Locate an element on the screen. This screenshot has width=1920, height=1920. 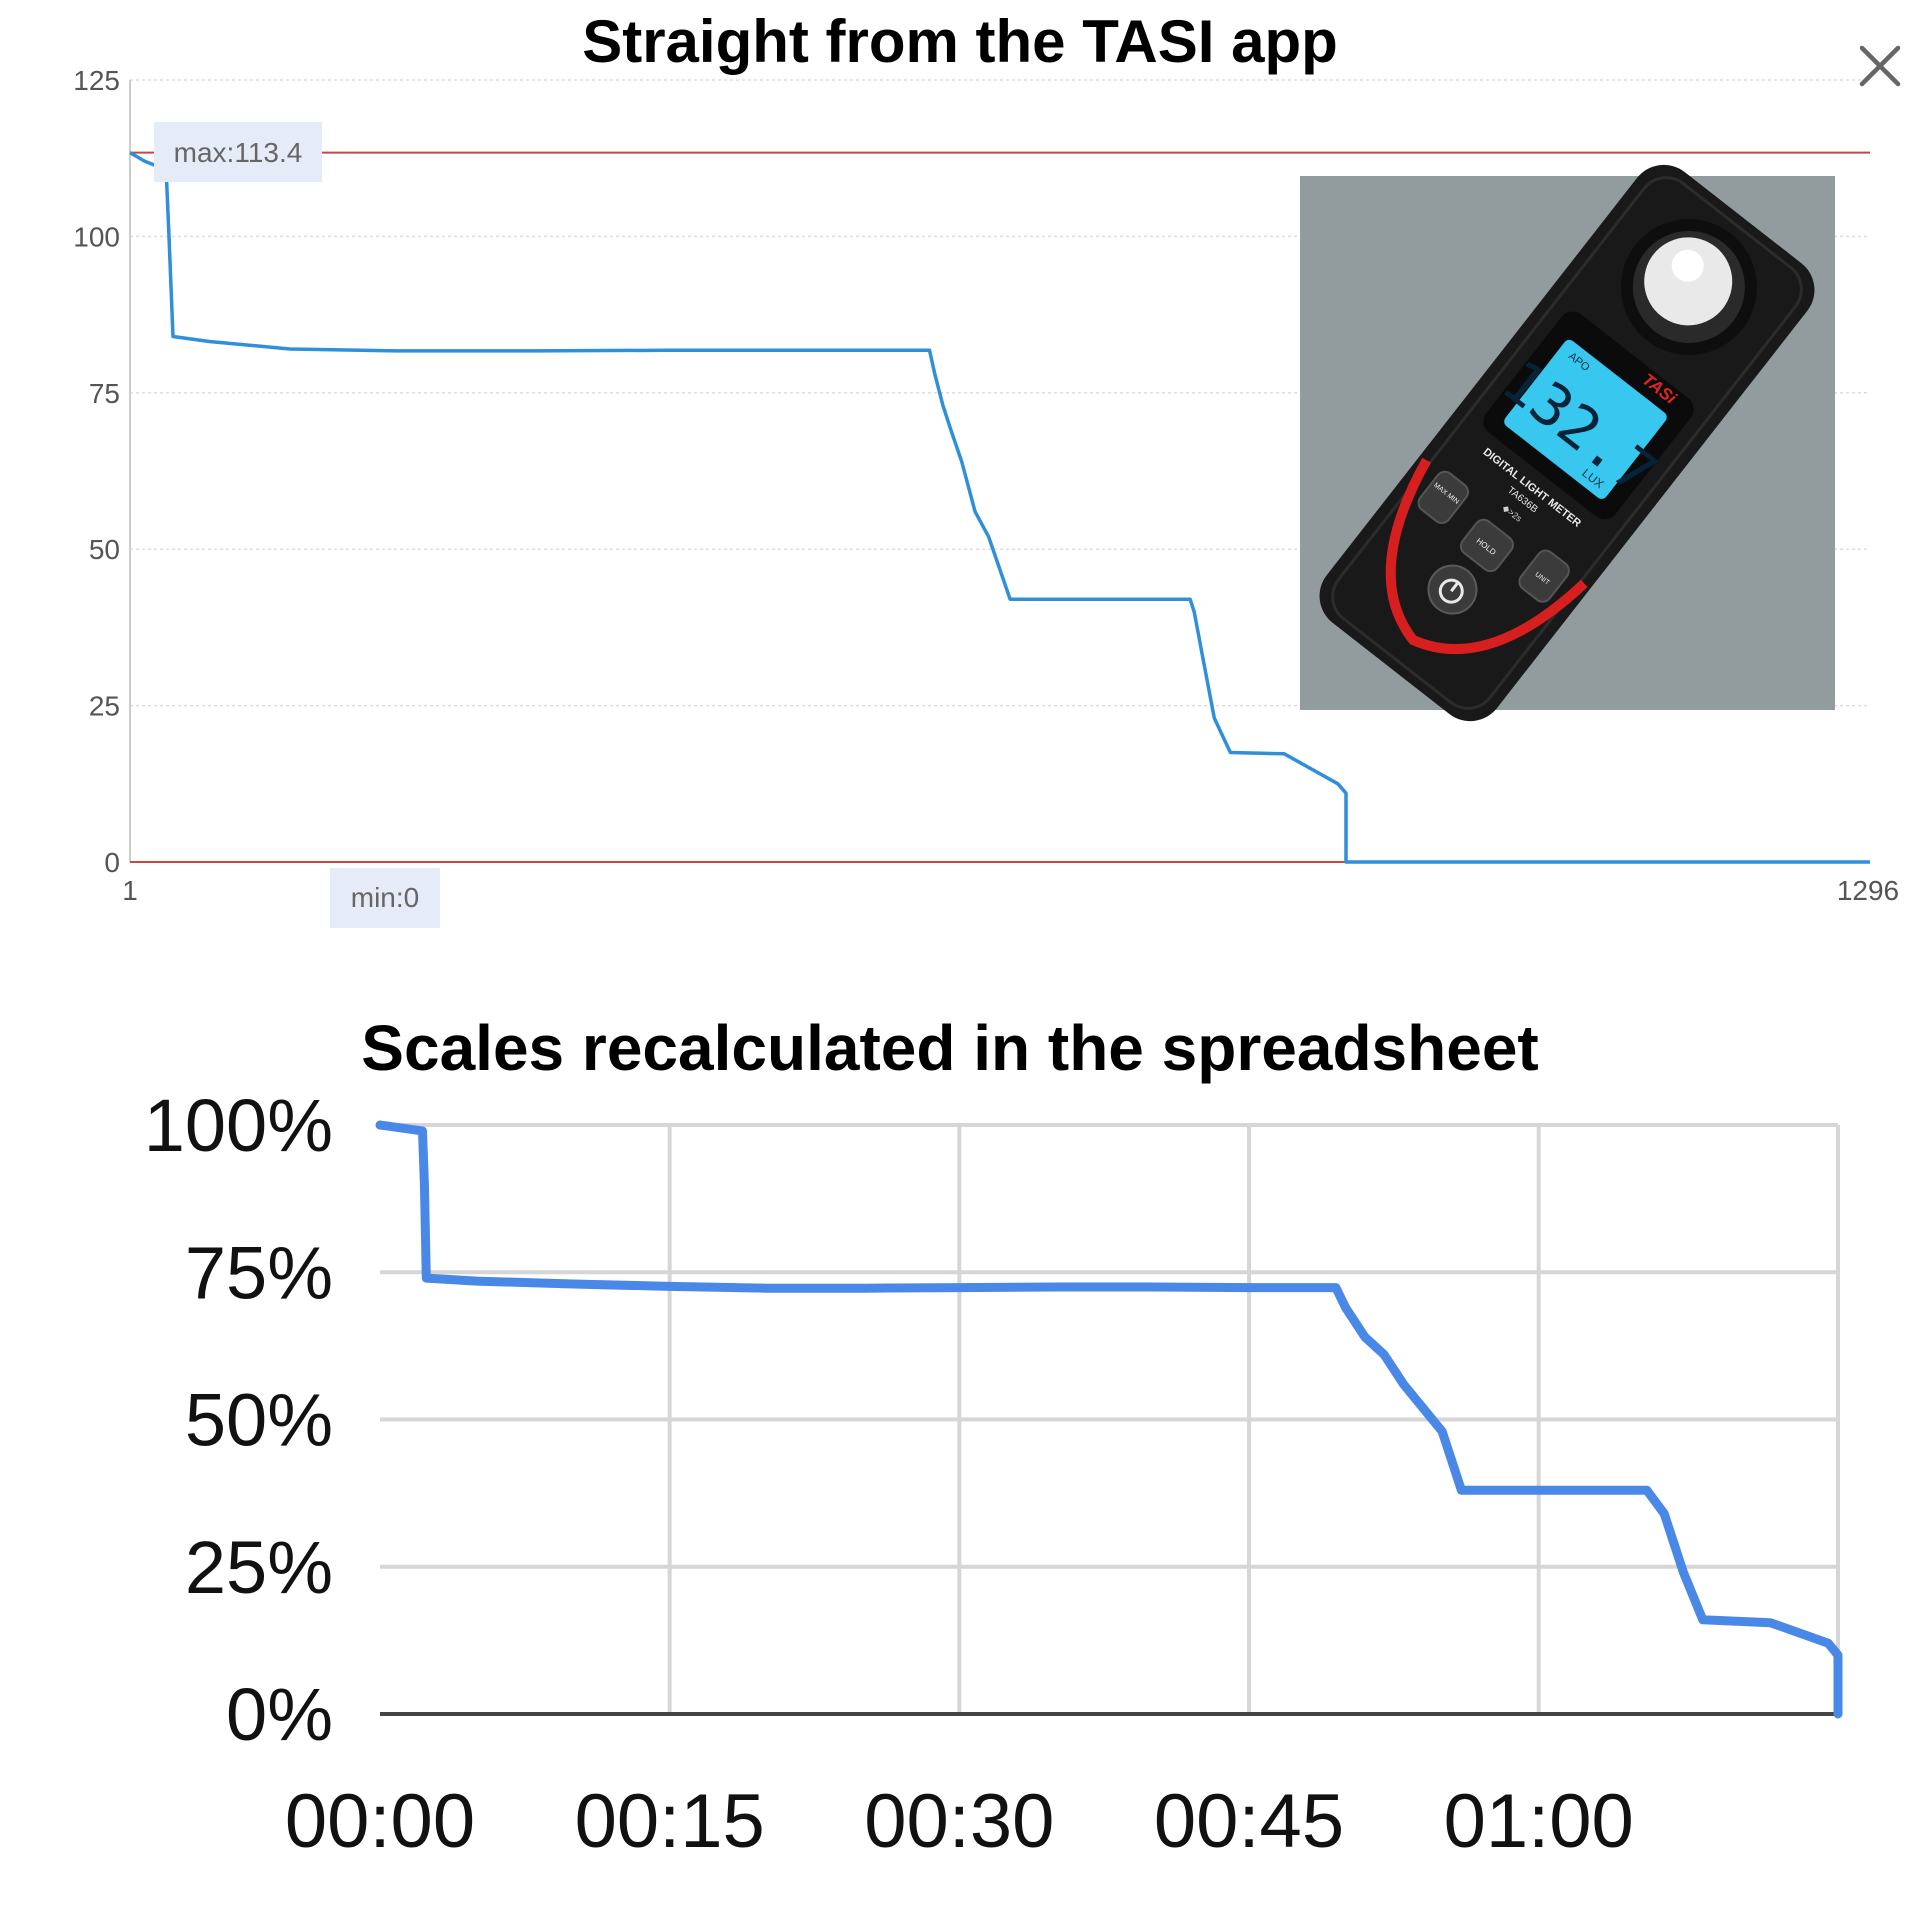
close-icon is located at coordinates (1880, 66).